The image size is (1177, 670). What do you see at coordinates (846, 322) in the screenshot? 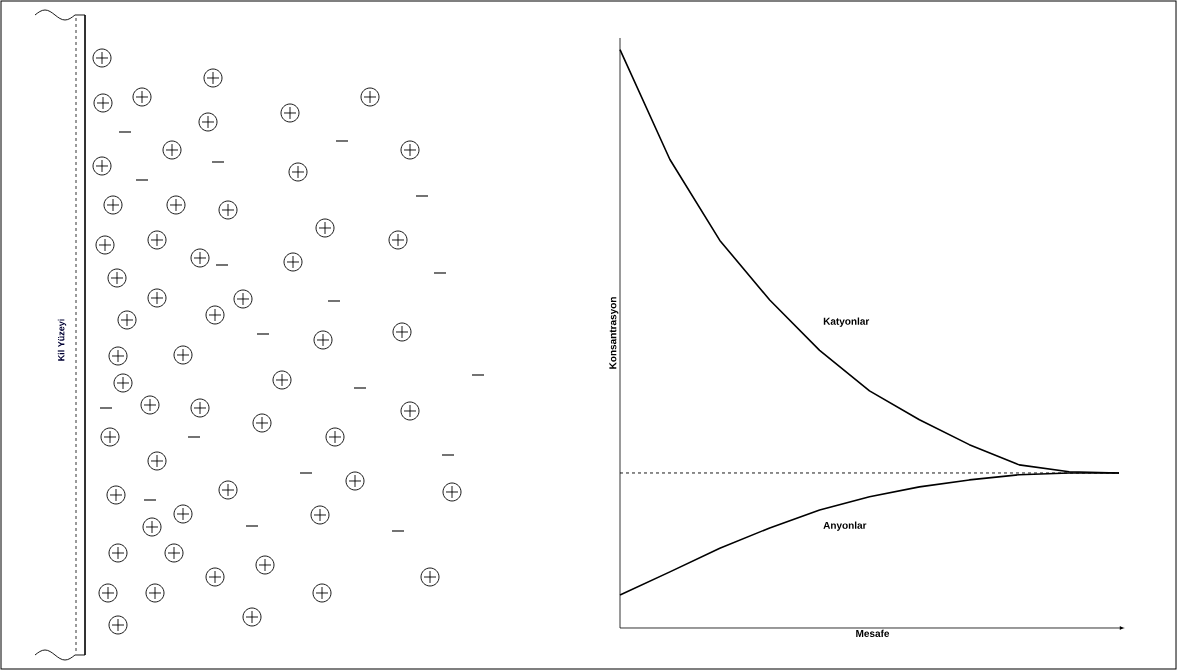
I see `series-label: Katyonlar` at bounding box center [846, 322].